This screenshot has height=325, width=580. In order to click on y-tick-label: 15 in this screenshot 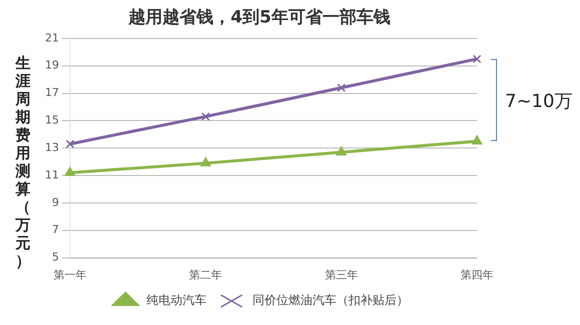, I will do `click(51, 120)`.